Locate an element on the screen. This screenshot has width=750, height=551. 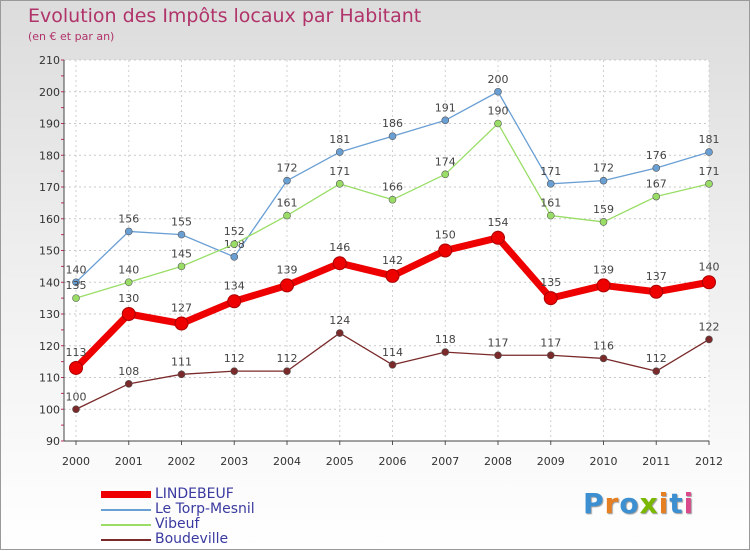
data-label-le-torp-mesnil: 171 is located at coordinates (550, 171).